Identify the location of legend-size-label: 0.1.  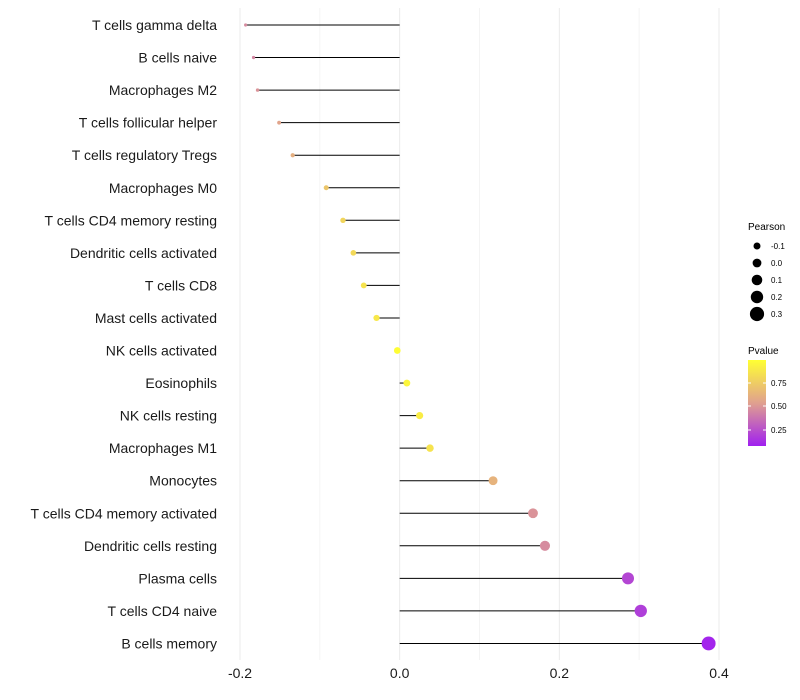
(777, 280).